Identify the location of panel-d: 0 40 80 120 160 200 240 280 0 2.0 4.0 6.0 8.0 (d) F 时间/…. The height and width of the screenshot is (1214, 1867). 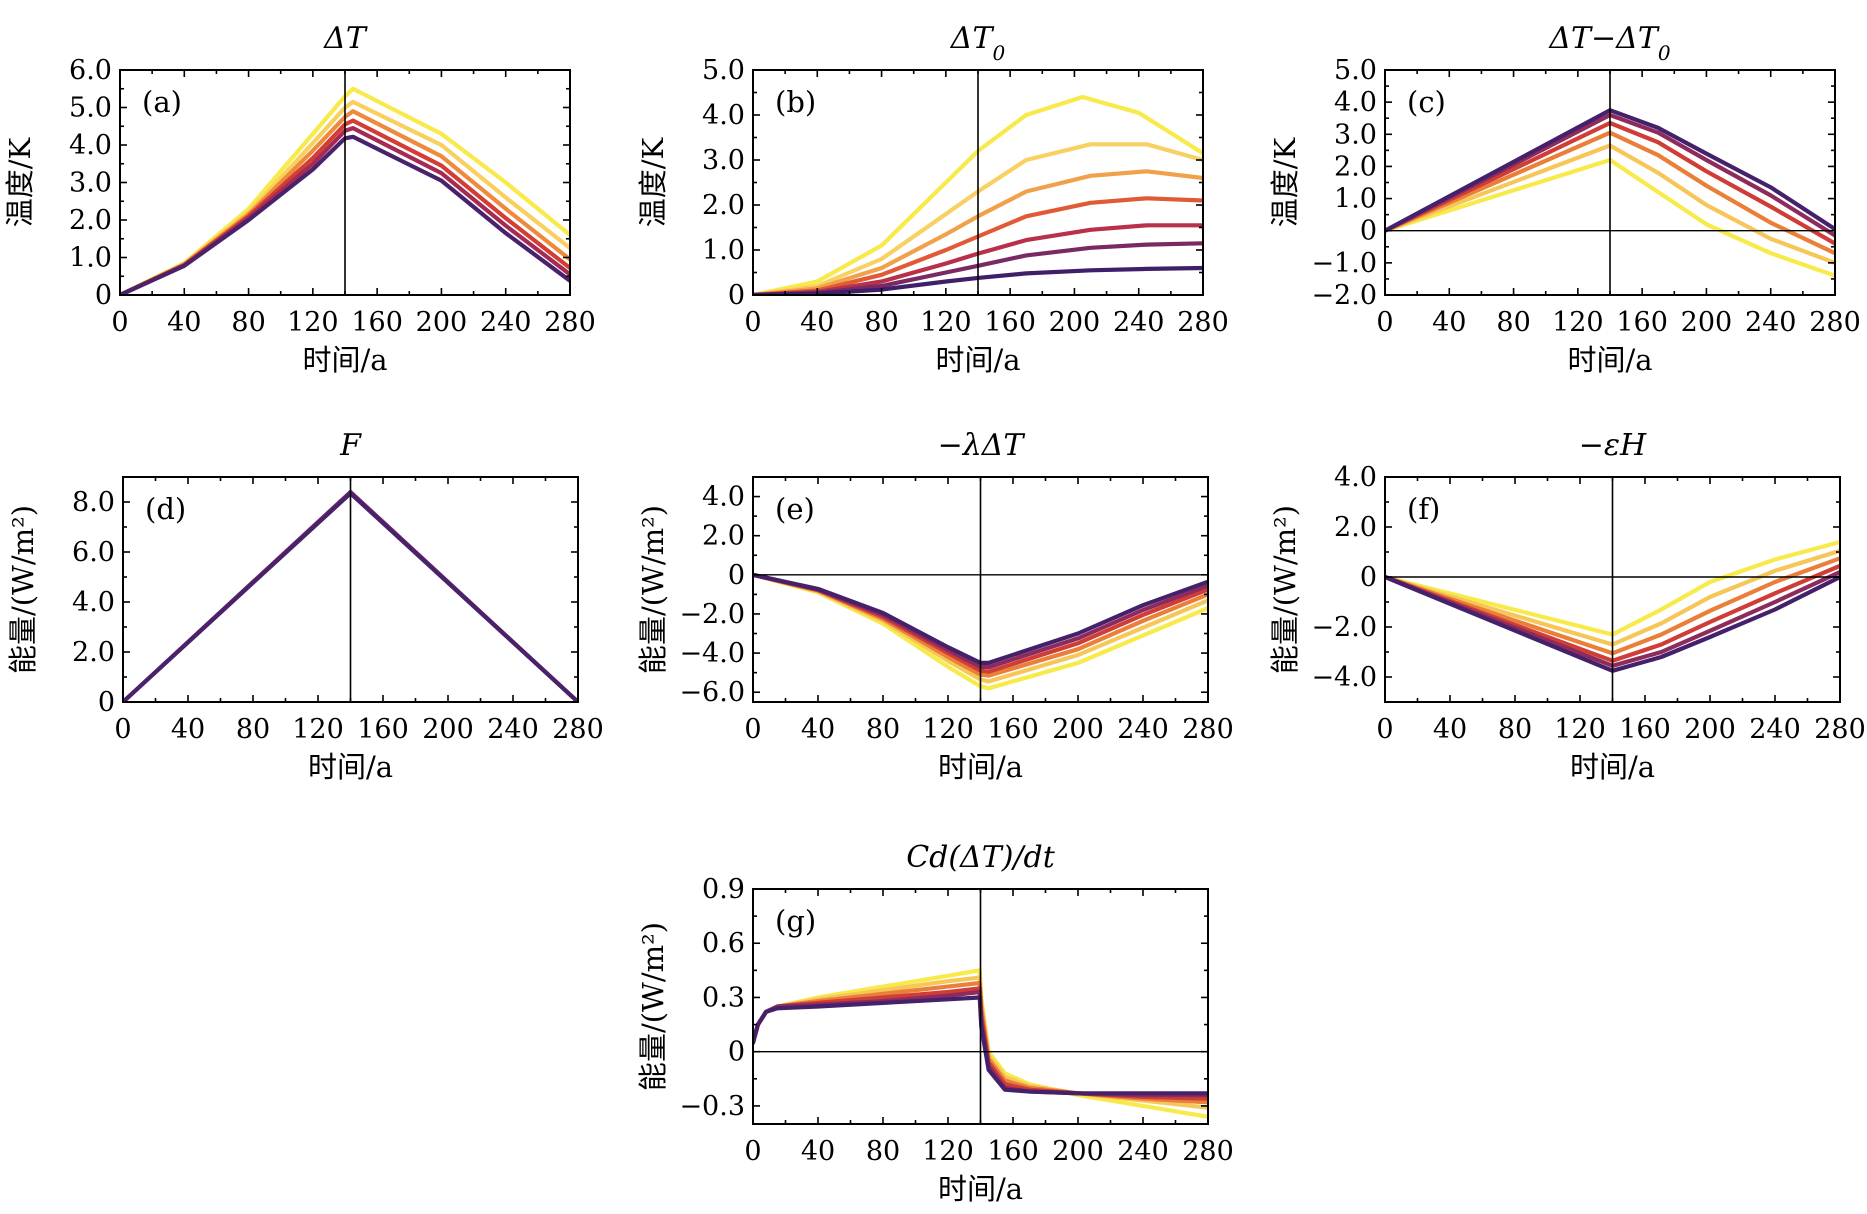
(305, 606).